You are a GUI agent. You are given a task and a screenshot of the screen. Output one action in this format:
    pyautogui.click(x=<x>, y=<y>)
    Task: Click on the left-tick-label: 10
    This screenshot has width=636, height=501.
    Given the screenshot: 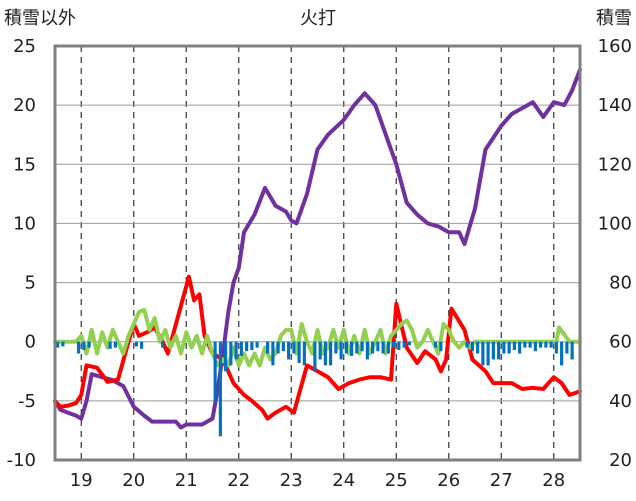 What is the action you would take?
    pyautogui.click(x=24, y=223)
    